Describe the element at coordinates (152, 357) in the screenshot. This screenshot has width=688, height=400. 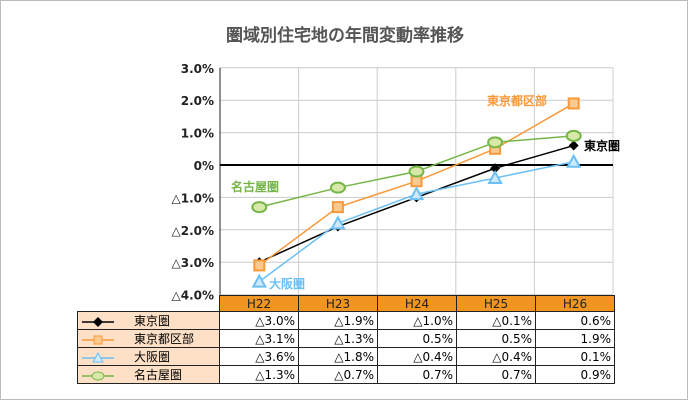
I see `legend-label: 大阪圏` at that location.